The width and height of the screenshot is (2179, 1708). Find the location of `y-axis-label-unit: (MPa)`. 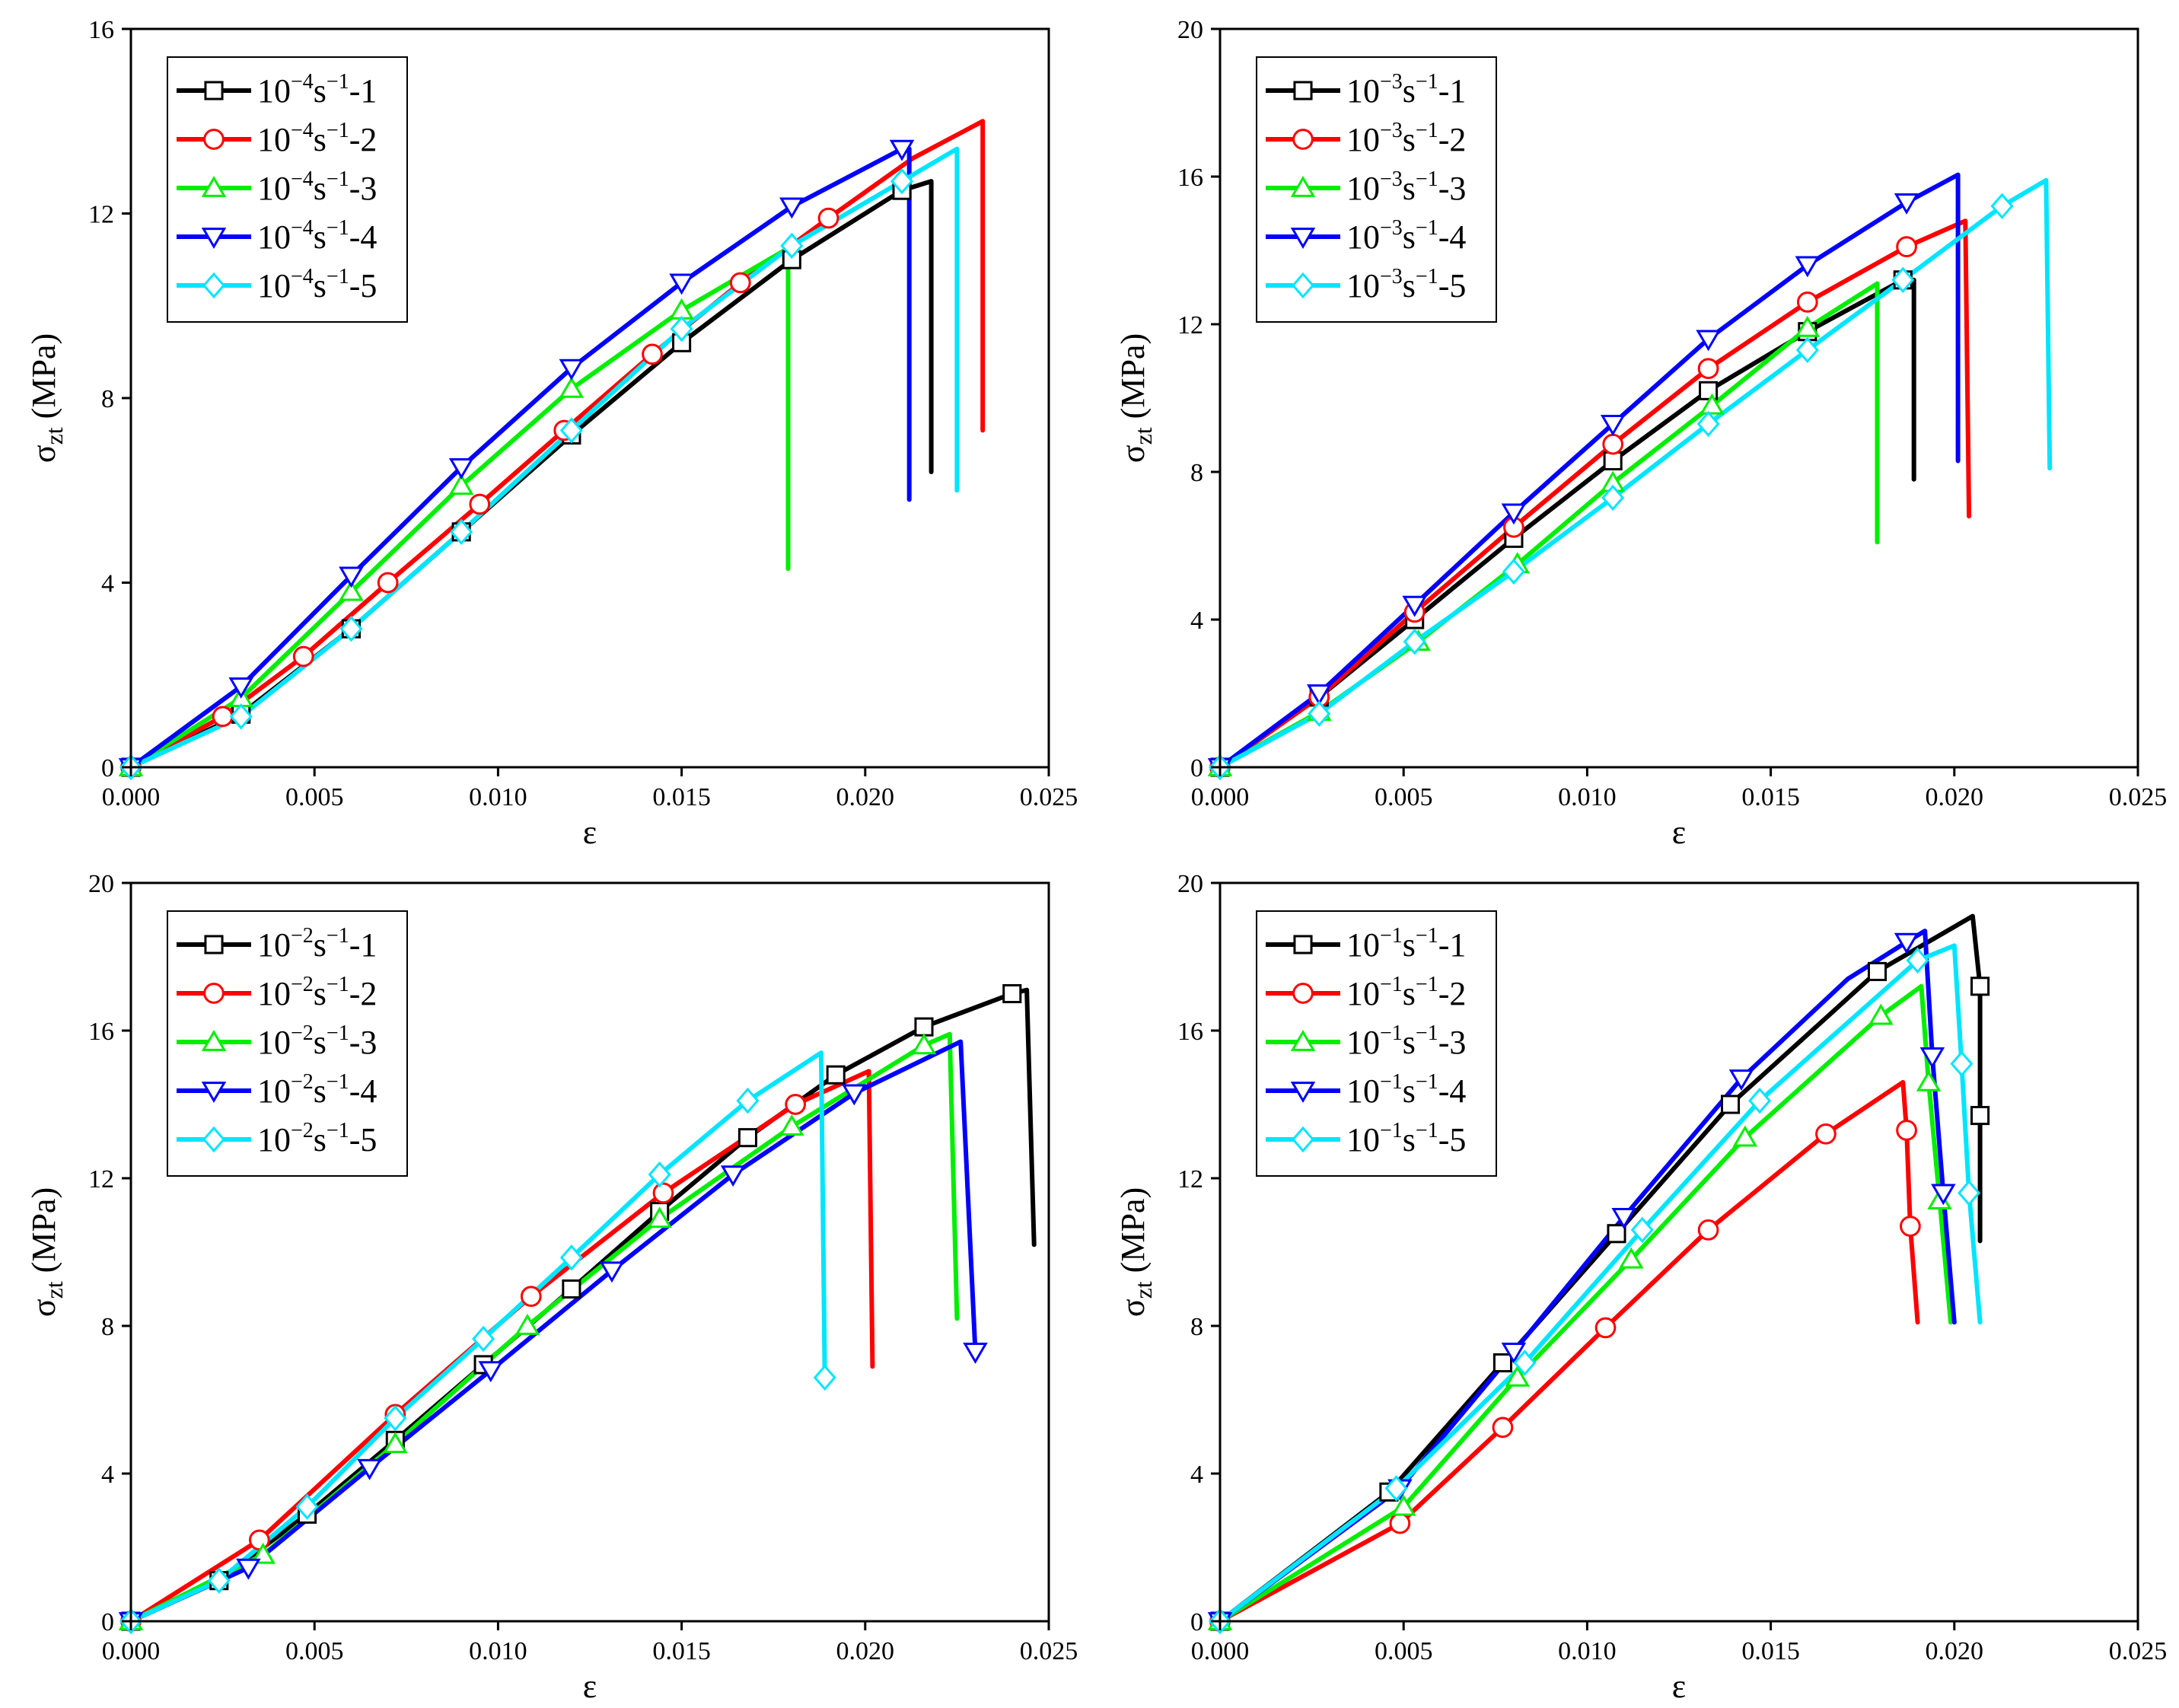

y-axis-label-unit: (MPa) is located at coordinates (43, 1234).